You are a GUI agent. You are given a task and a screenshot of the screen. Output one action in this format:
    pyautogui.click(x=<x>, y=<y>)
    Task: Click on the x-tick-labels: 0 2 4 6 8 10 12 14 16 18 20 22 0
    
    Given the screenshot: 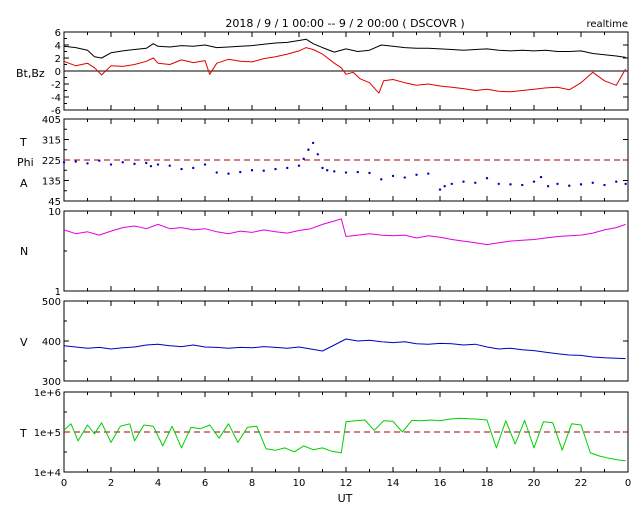 What is the action you would take?
    pyautogui.click(x=346, y=483)
    